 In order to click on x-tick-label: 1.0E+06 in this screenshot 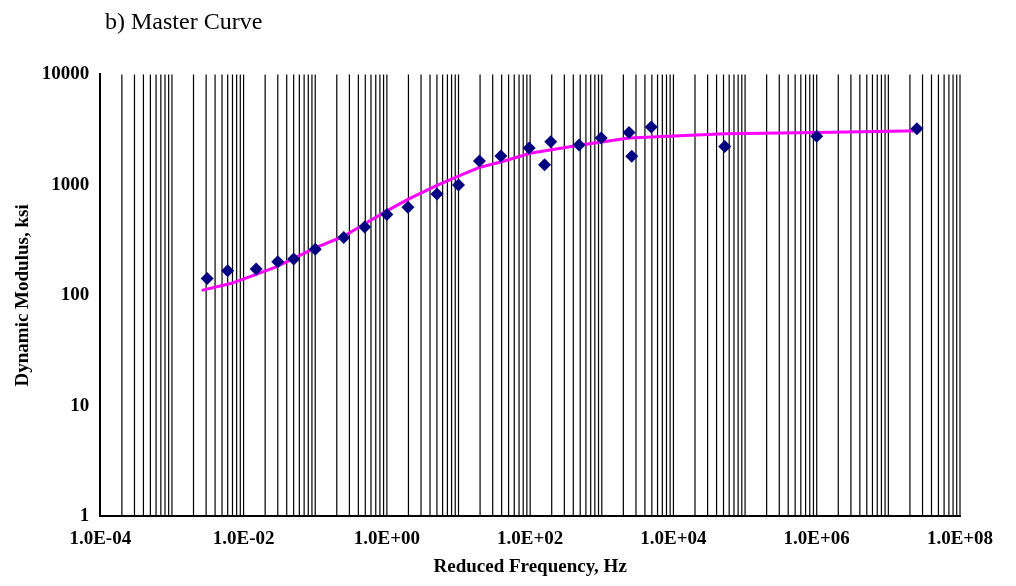, I will do `click(816, 537)`.